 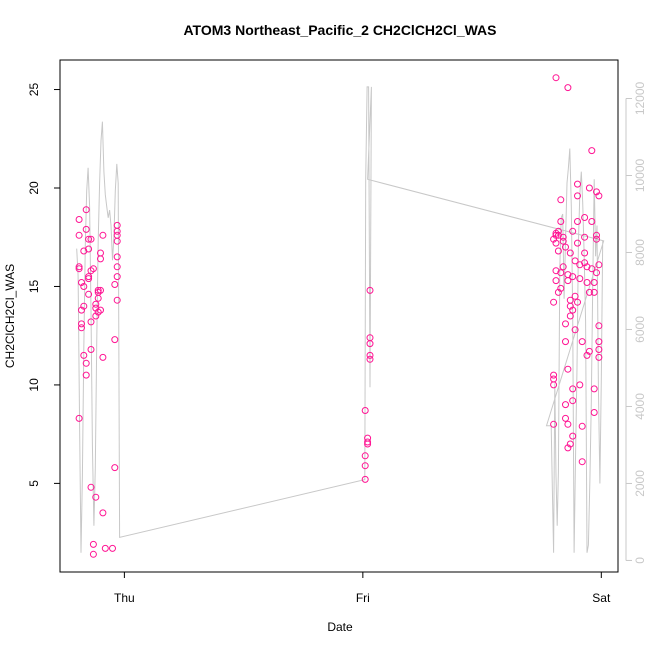 I want to click on x-tick-label: Sat, so click(x=601, y=598).